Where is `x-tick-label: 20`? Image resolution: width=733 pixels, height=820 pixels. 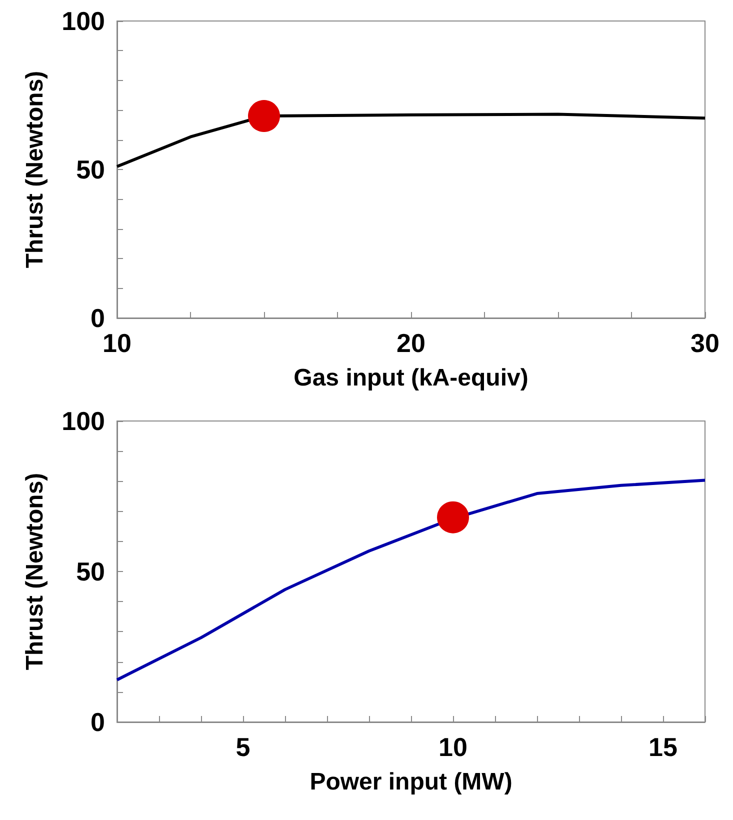 x-tick-label: 20 is located at coordinates (411, 343).